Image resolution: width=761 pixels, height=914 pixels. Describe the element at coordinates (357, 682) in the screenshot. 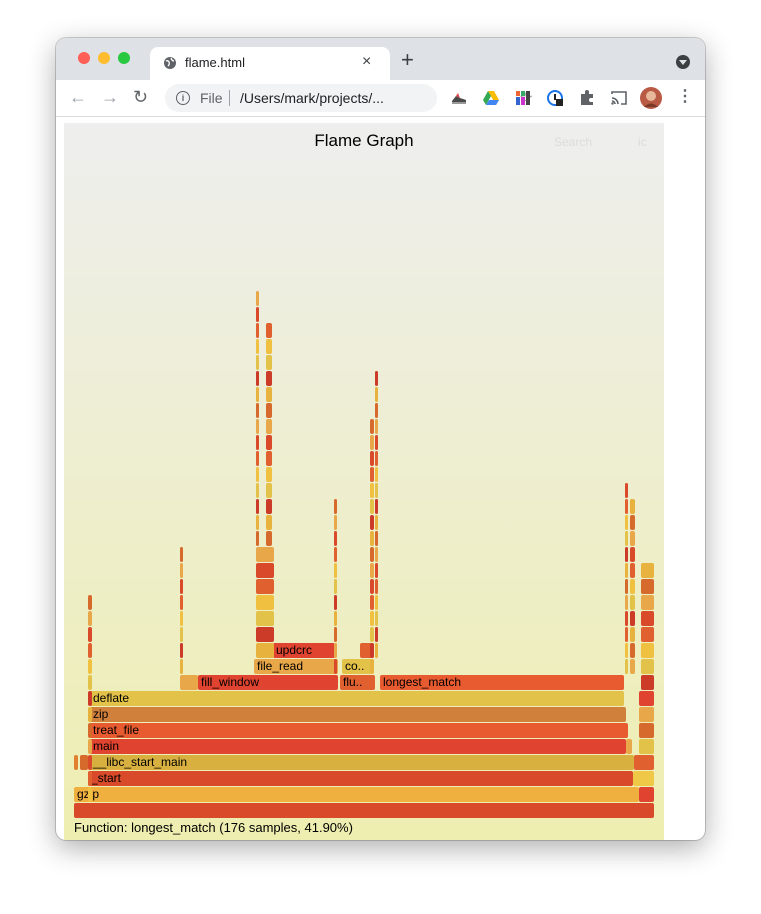

I see `frame-flush: flu..` at that location.